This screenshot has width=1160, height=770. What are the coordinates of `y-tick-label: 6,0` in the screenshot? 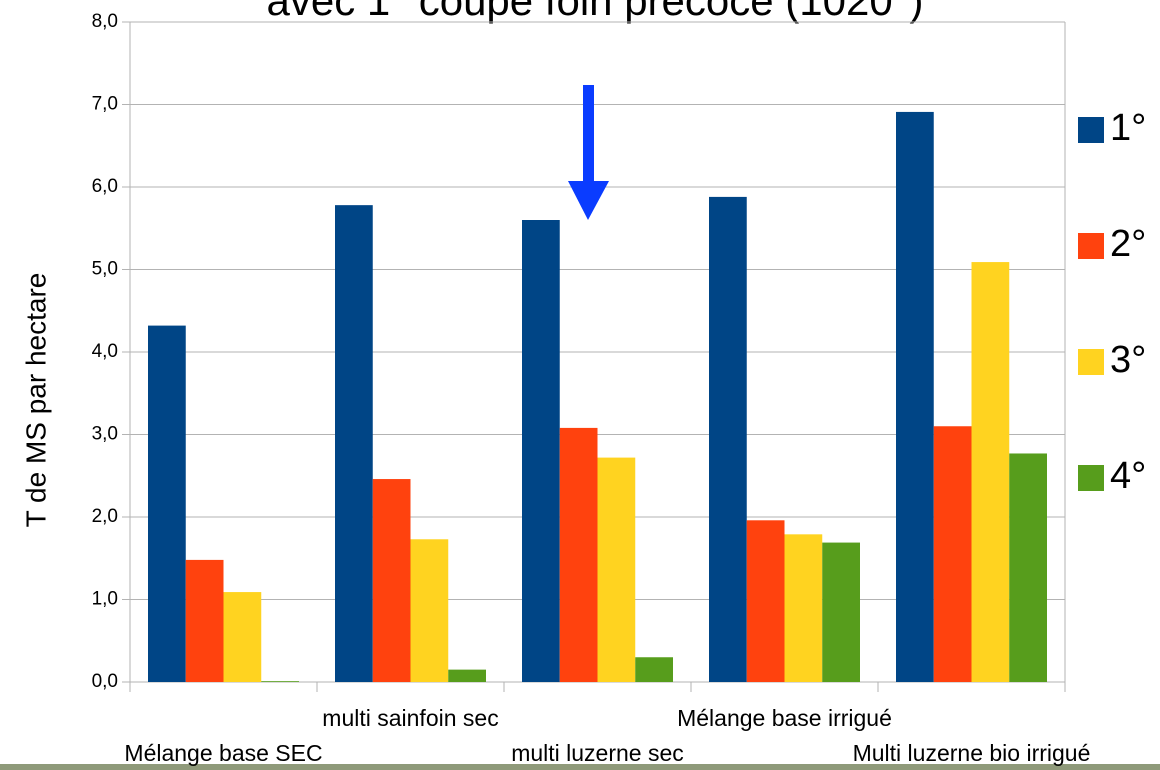 It's located at (105, 186).